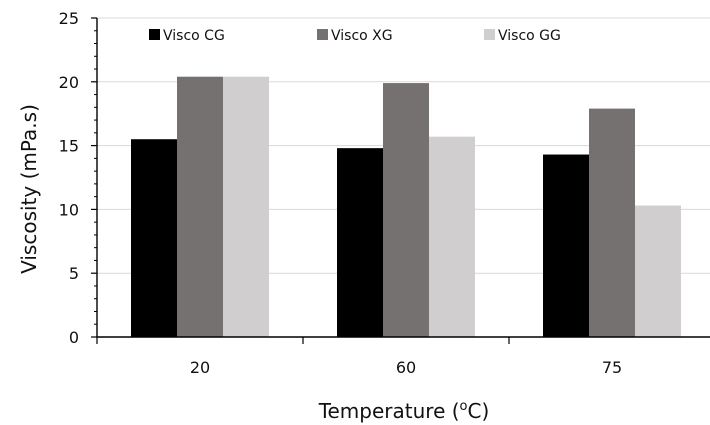 This screenshot has height=425, width=710. I want to click on y-tick-label: 5, so click(74, 273).